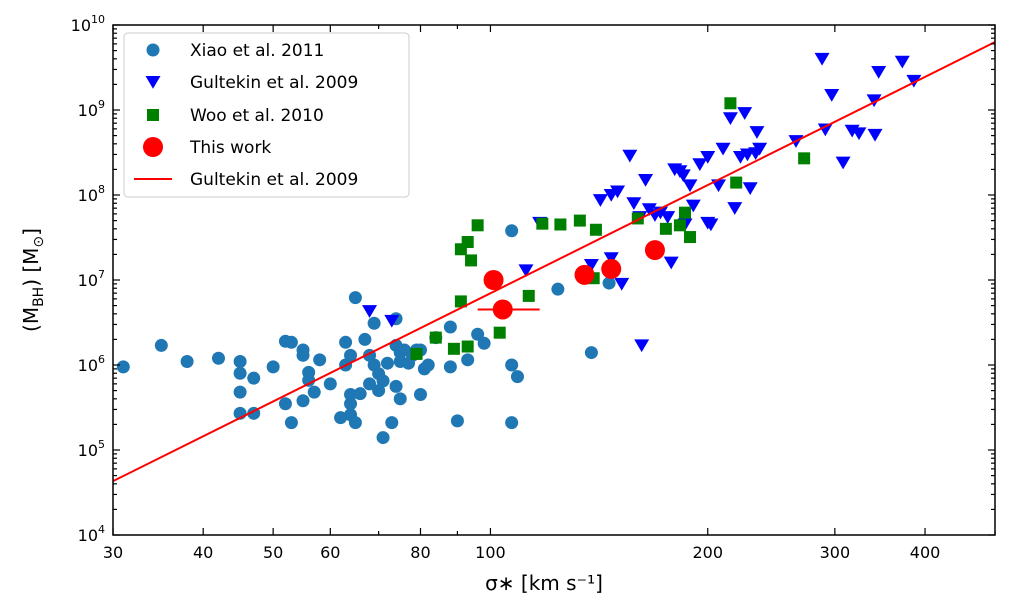 The height and width of the screenshot is (615, 1024). What do you see at coordinates (230, 148) in the screenshot?
I see `legend-label: This work` at bounding box center [230, 148].